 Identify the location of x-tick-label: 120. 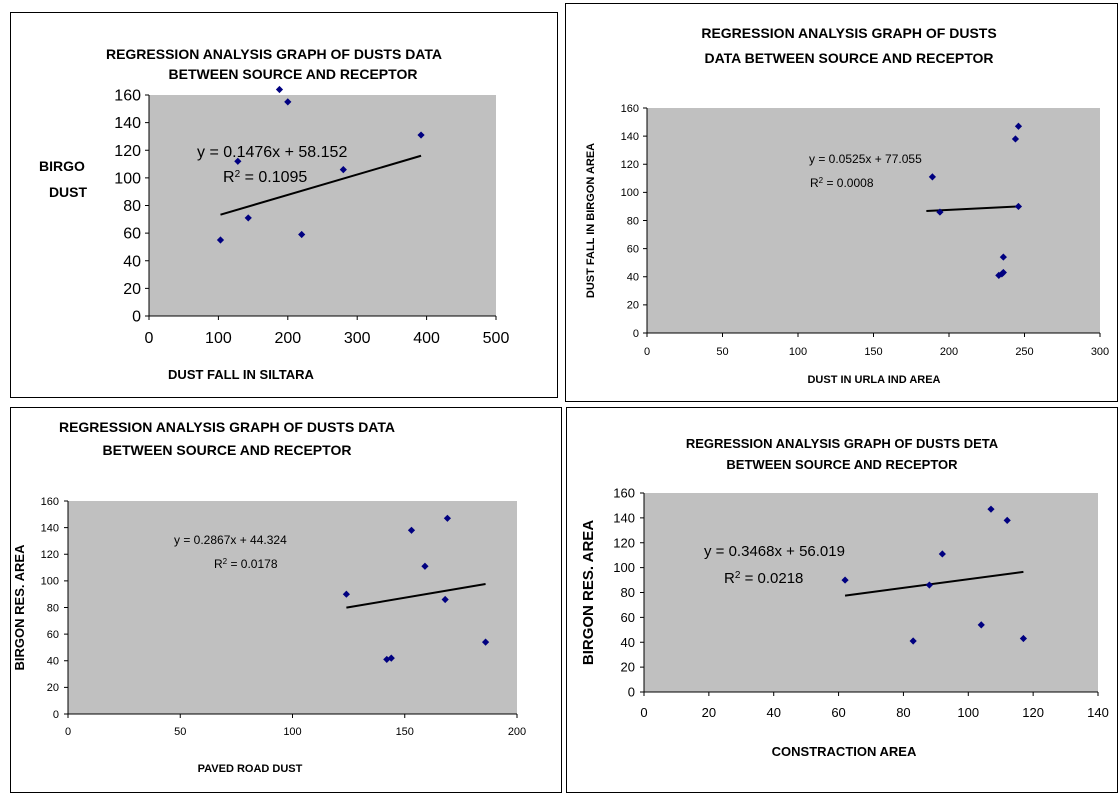
(1033, 712).